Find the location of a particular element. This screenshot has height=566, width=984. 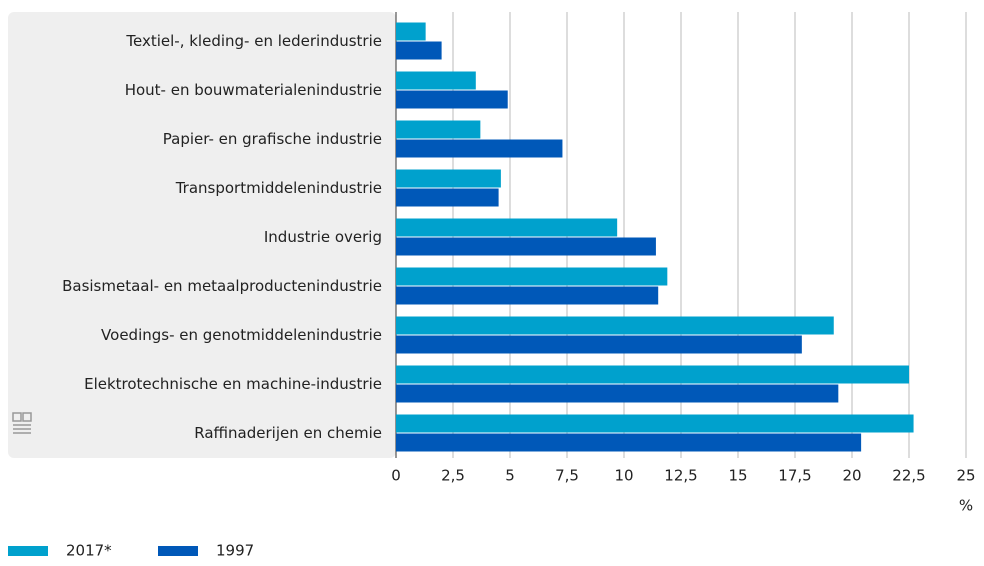

y-tick-label: Industrie overig is located at coordinates (323, 237).